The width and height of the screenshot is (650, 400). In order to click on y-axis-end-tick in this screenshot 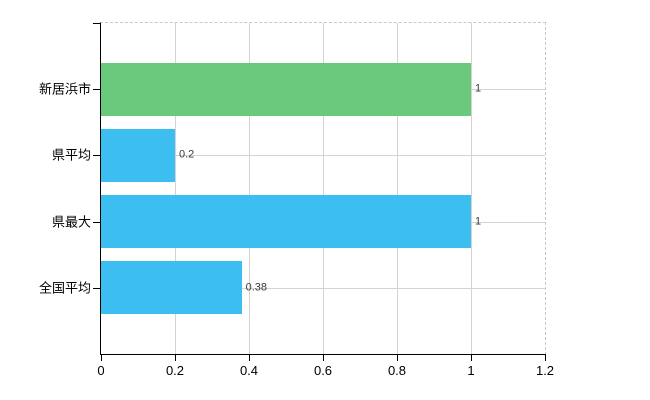, I will do `click(97, 23)`.